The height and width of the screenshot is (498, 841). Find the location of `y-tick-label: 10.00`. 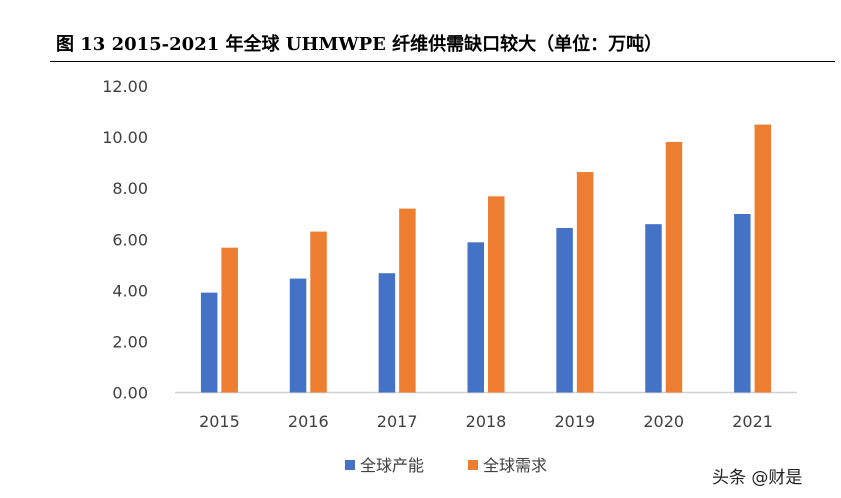

y-tick-label: 10.00 is located at coordinates (125, 137).